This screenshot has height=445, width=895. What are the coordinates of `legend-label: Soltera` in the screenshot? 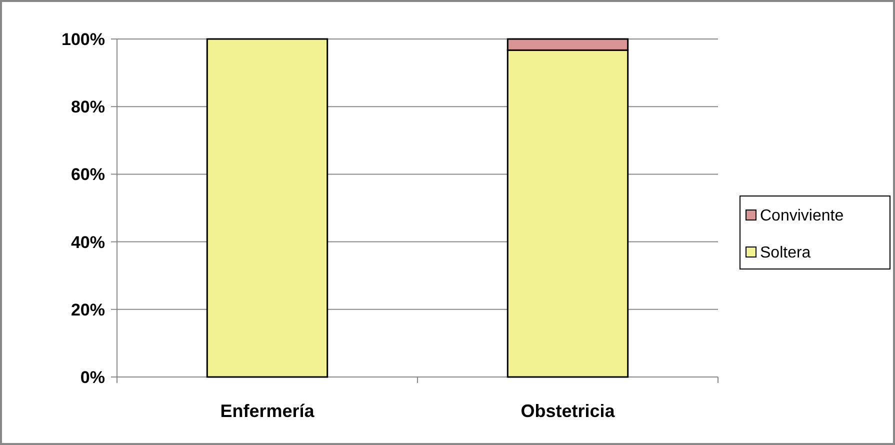 It's located at (785, 253).